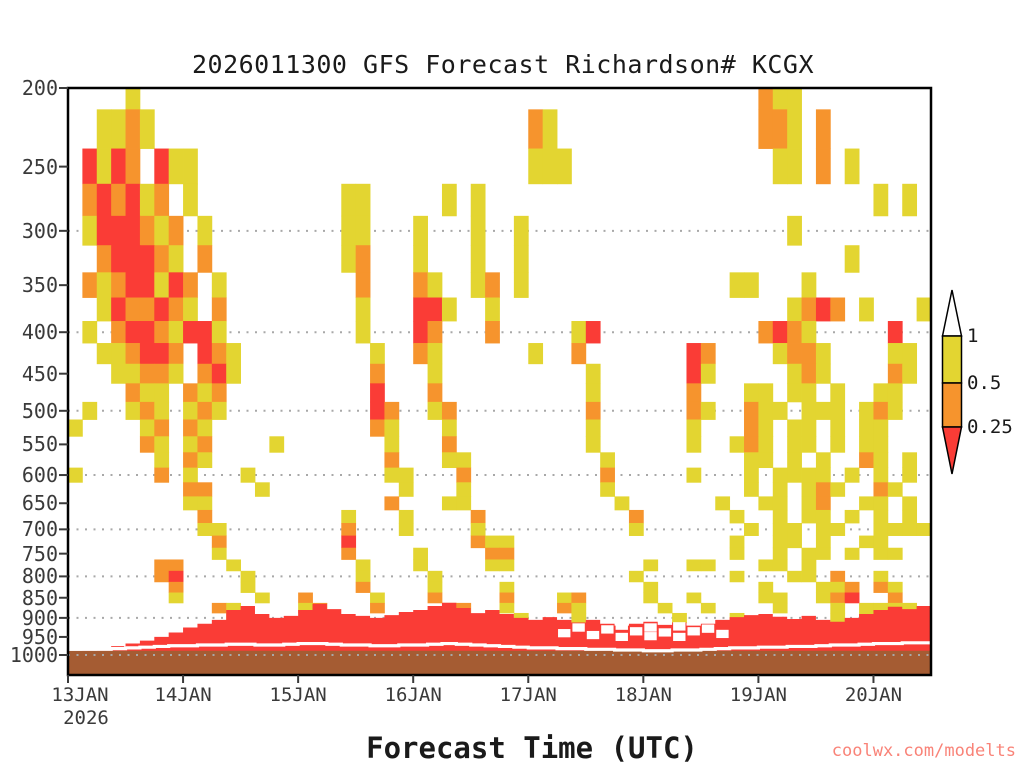 This screenshot has width=1024, height=768. I want to click on y-tick-label-450: 450, so click(39, 373).